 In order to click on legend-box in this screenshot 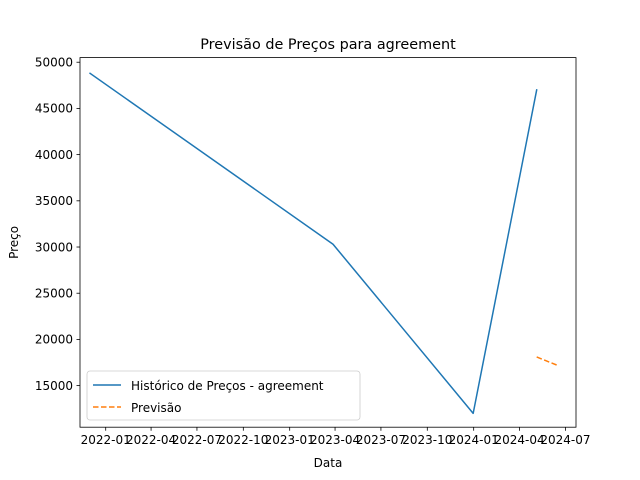, I will do `click(223, 395)`.